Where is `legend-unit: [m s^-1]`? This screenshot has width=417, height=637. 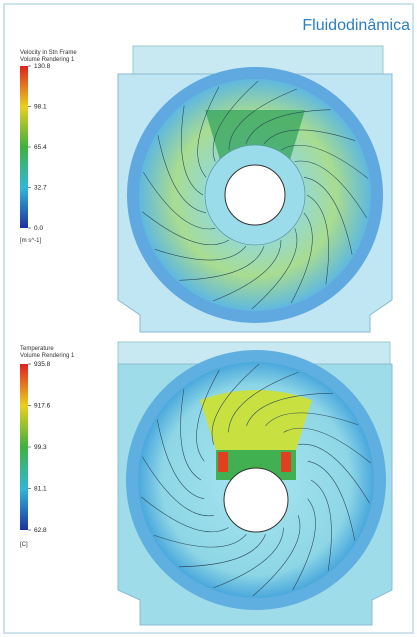
legend-unit: [m s^-1] is located at coordinates (30, 241).